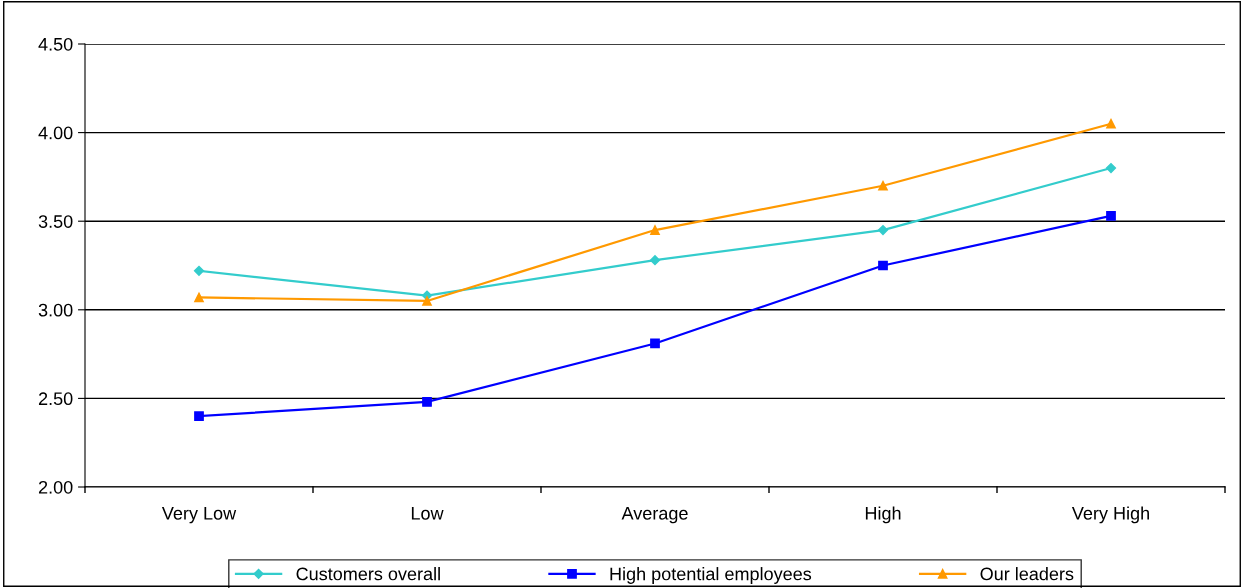  What do you see at coordinates (55, 399) in the screenshot?
I see `y-tick-label: 2.50` at bounding box center [55, 399].